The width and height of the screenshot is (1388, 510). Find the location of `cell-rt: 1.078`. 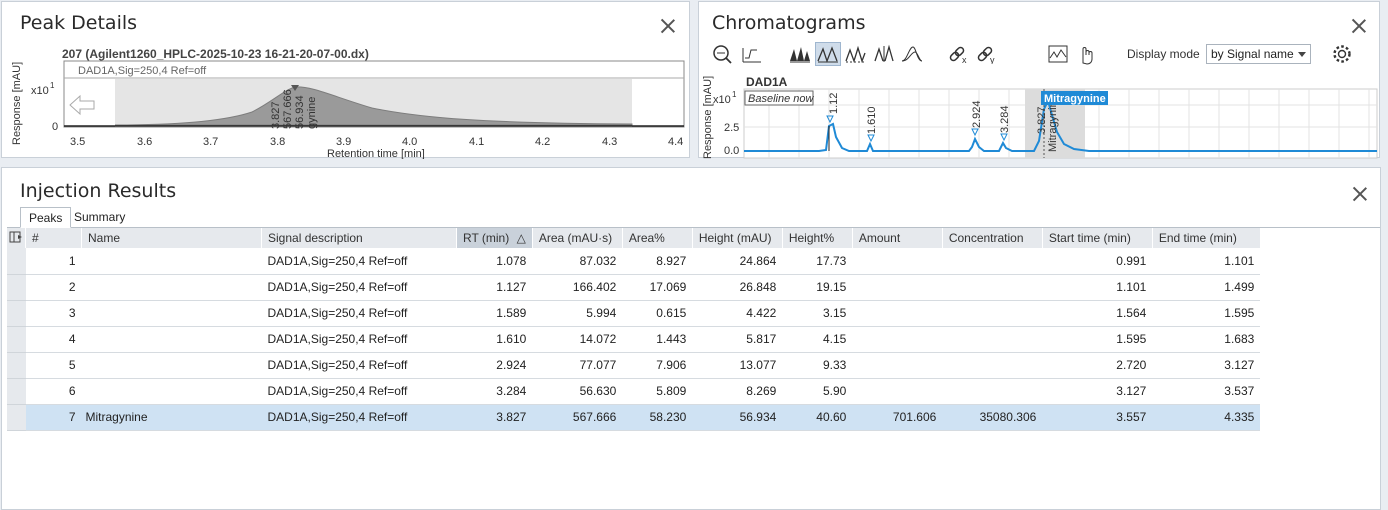

cell-rt: 1.078 is located at coordinates (494, 261).